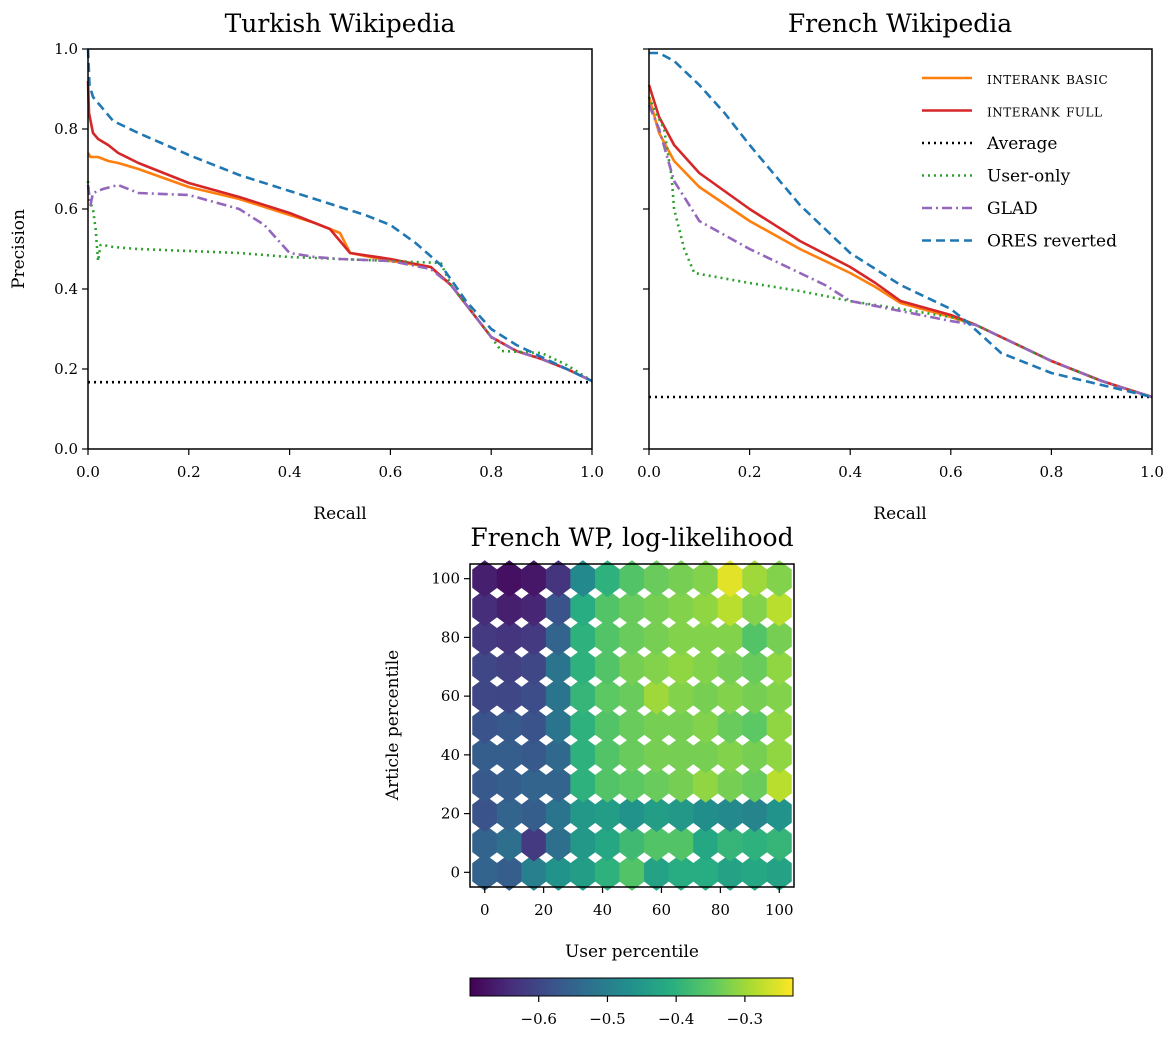  Describe the element at coordinates (450, 725) in the screenshot. I see `y-tick-labels: 0 20 40 60 80 100` at that location.